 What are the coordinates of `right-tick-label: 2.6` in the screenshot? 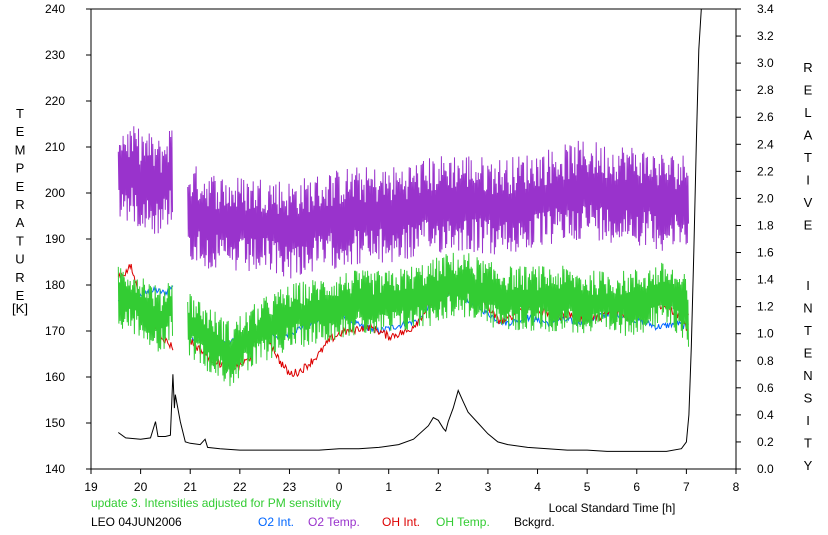 It's located at (765, 117).